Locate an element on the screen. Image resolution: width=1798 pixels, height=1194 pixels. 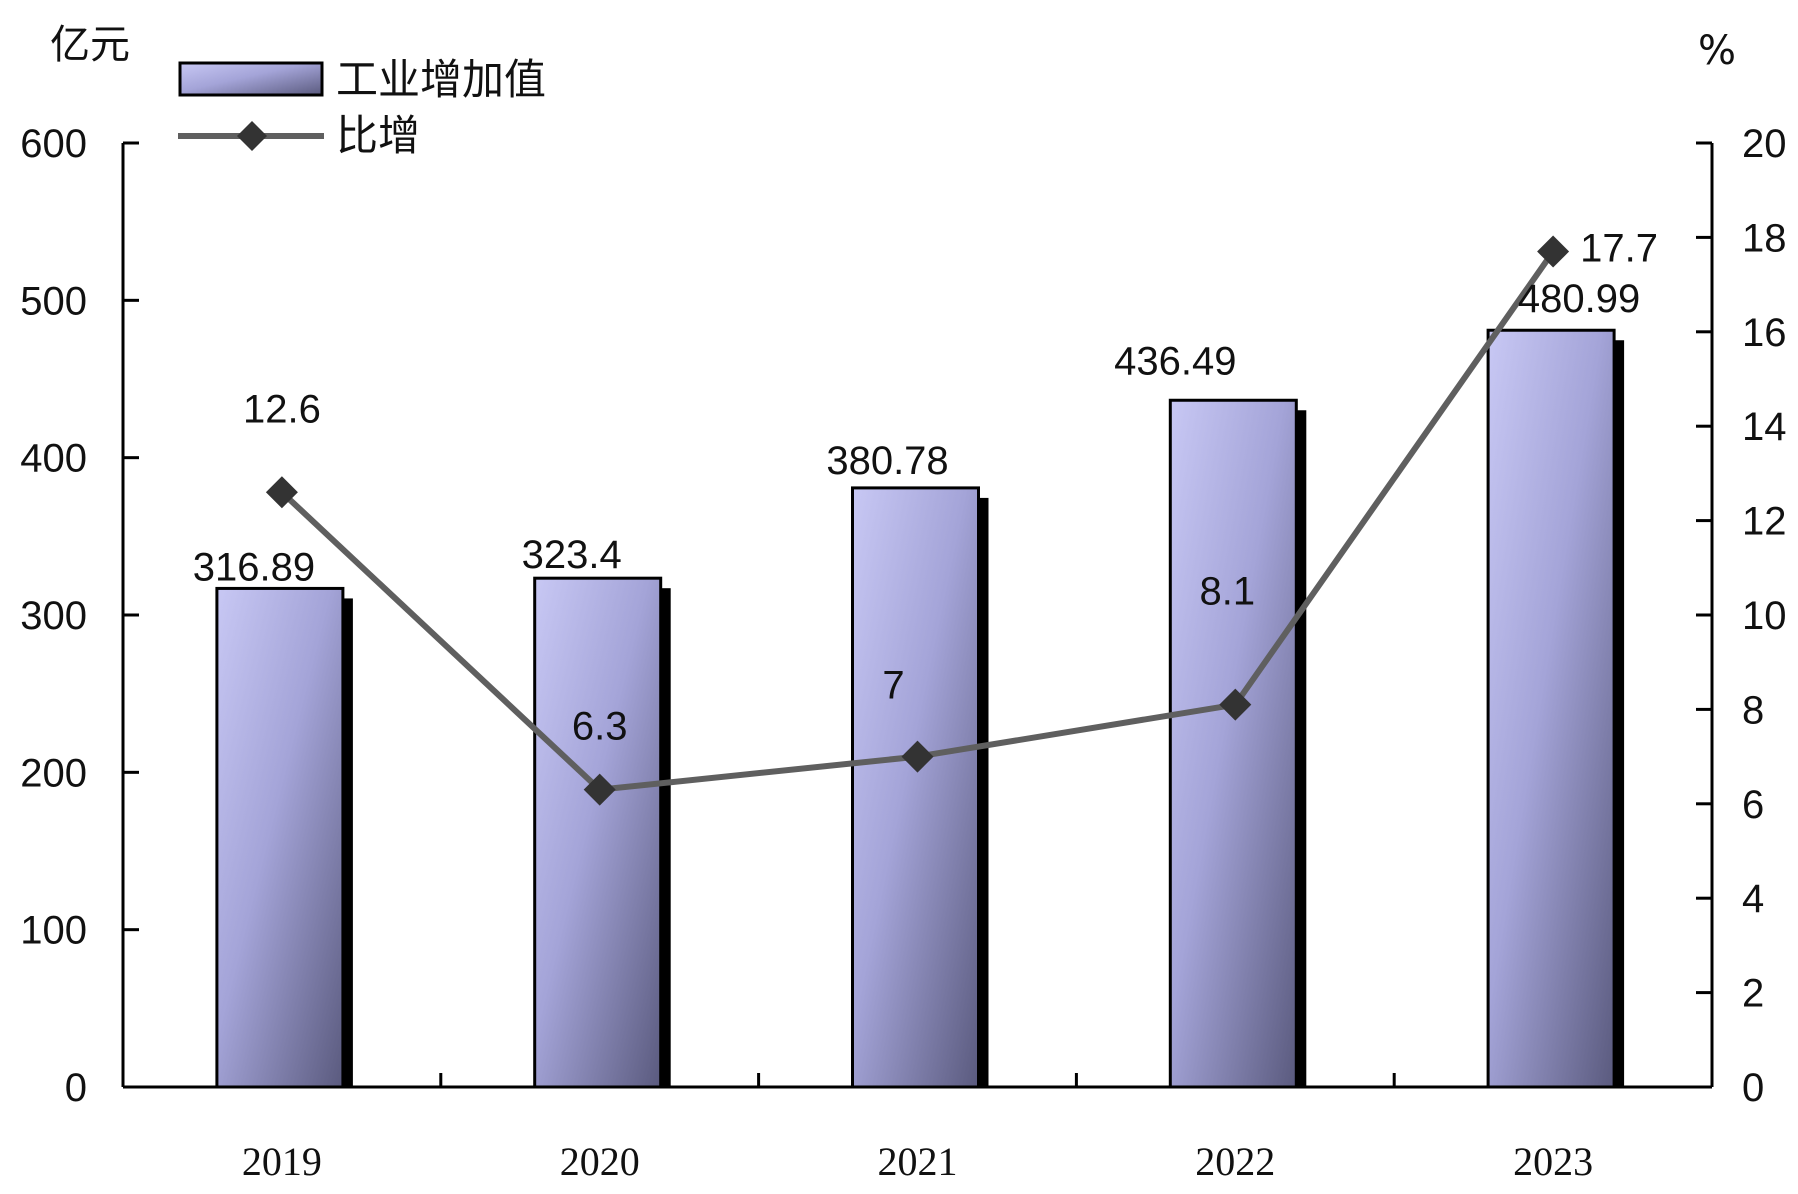
right-axis-tick-label: 16 is located at coordinates (1764, 333).